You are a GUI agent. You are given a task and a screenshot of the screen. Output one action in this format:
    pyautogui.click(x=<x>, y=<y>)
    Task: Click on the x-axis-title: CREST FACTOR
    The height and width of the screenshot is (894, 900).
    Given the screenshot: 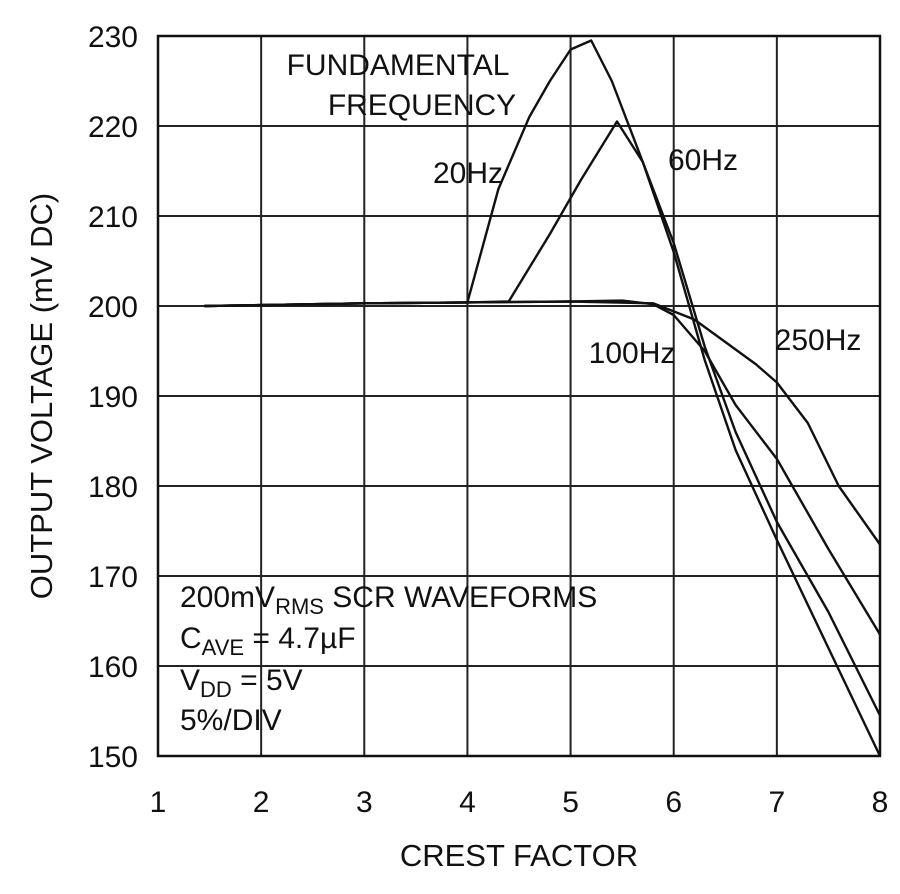 What is the action you would take?
    pyautogui.click(x=519, y=855)
    